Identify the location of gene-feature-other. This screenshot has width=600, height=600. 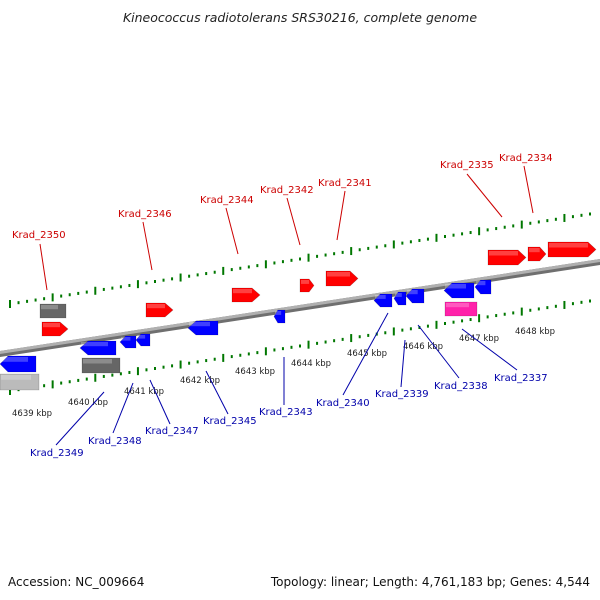
(461, 309).